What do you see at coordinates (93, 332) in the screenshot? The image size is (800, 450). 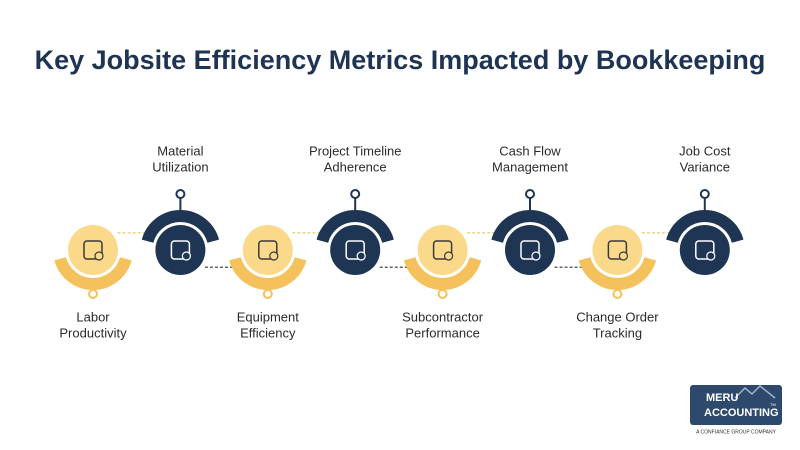 I see `node-label: Productivity` at bounding box center [93, 332].